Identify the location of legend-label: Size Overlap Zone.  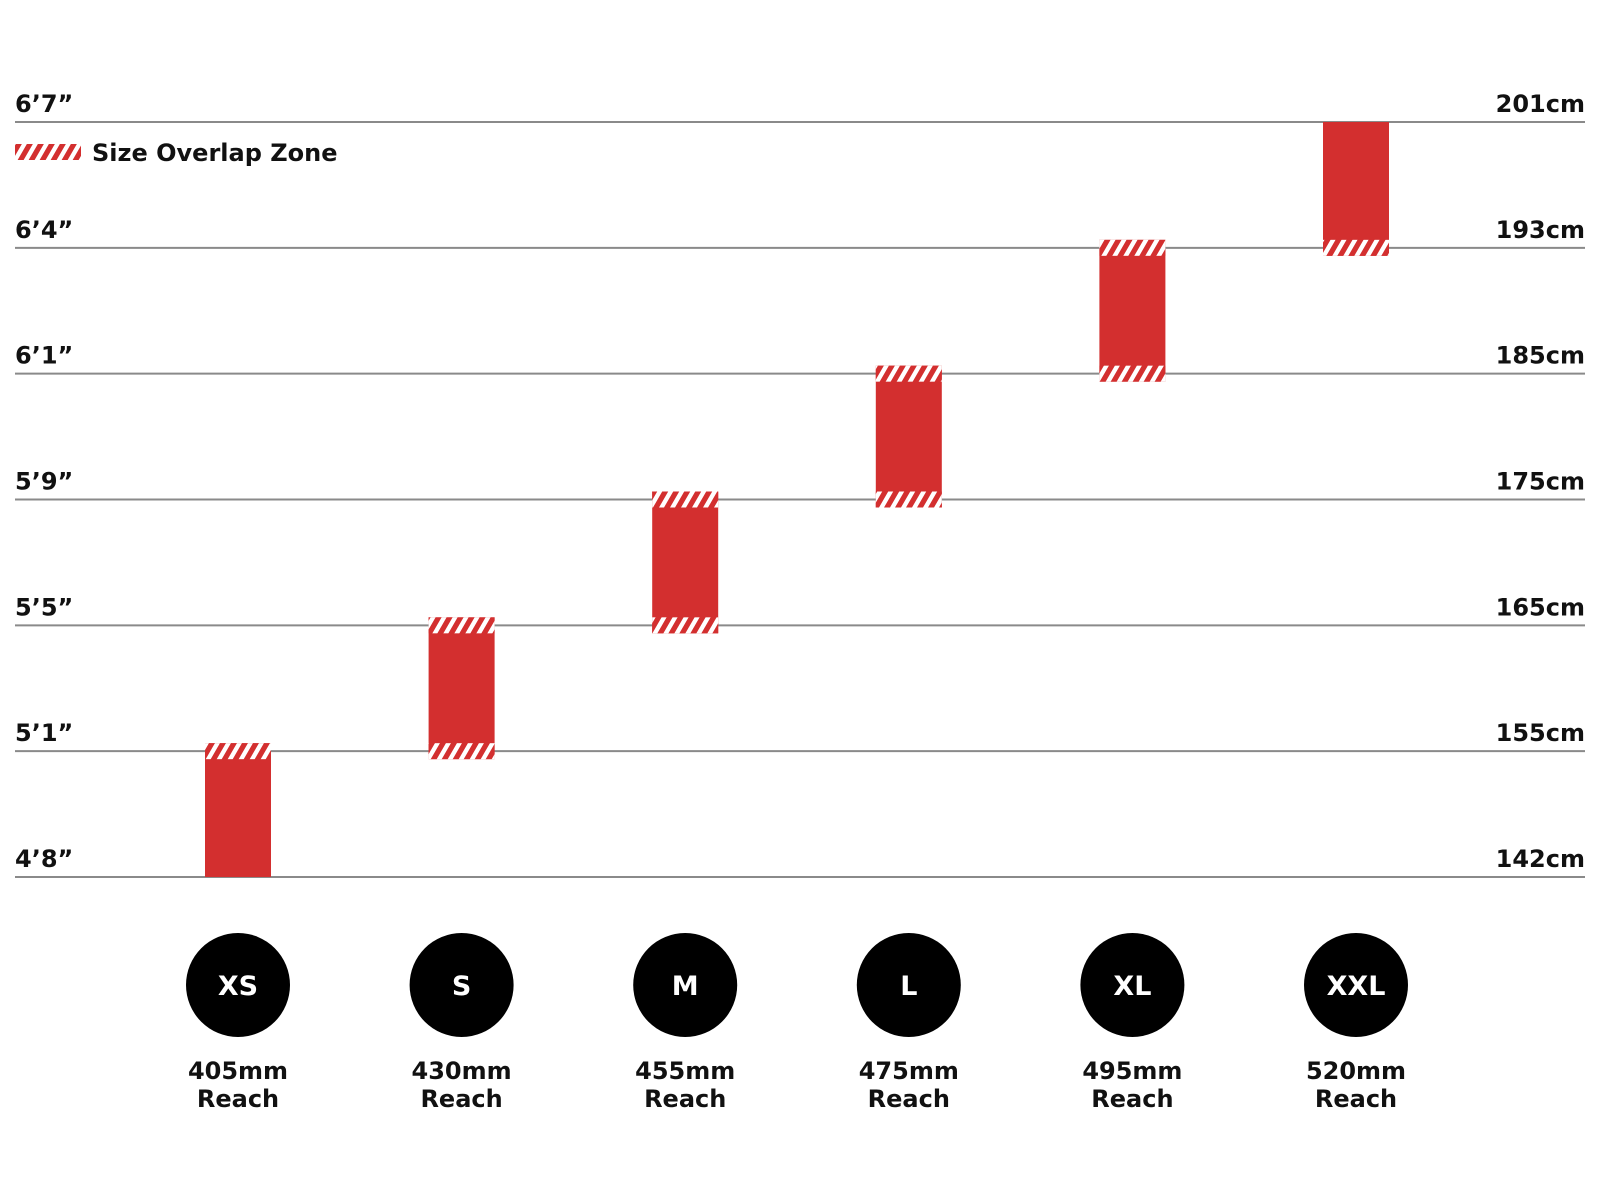
(214, 153).